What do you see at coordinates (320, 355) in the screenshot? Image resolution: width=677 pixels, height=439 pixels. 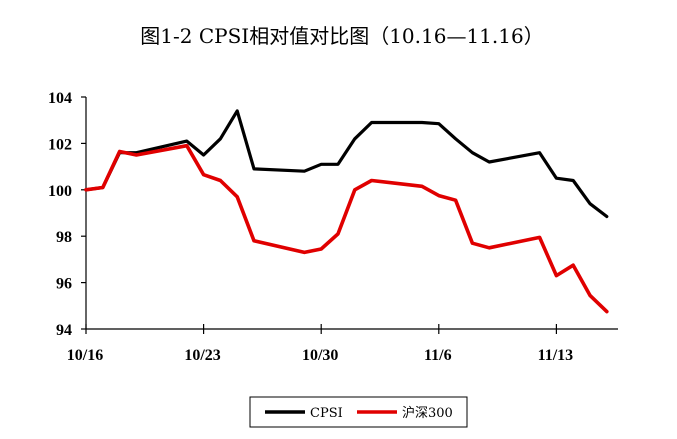 I see `x-tick-label: 10/30` at bounding box center [320, 355].